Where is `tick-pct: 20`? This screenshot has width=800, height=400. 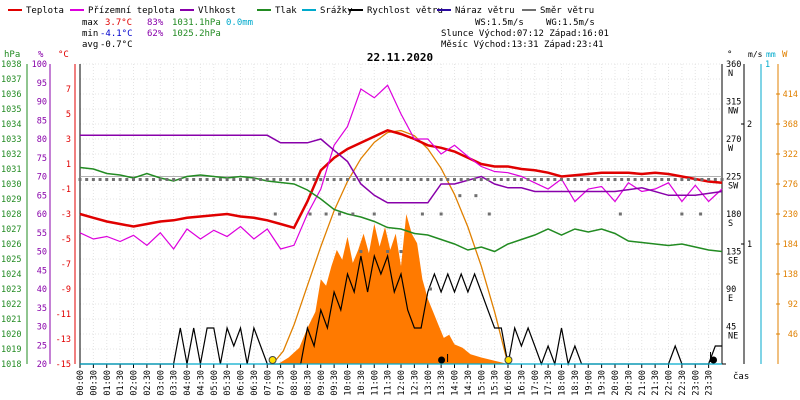 tick-pct: 20 is located at coordinates (42, 365).